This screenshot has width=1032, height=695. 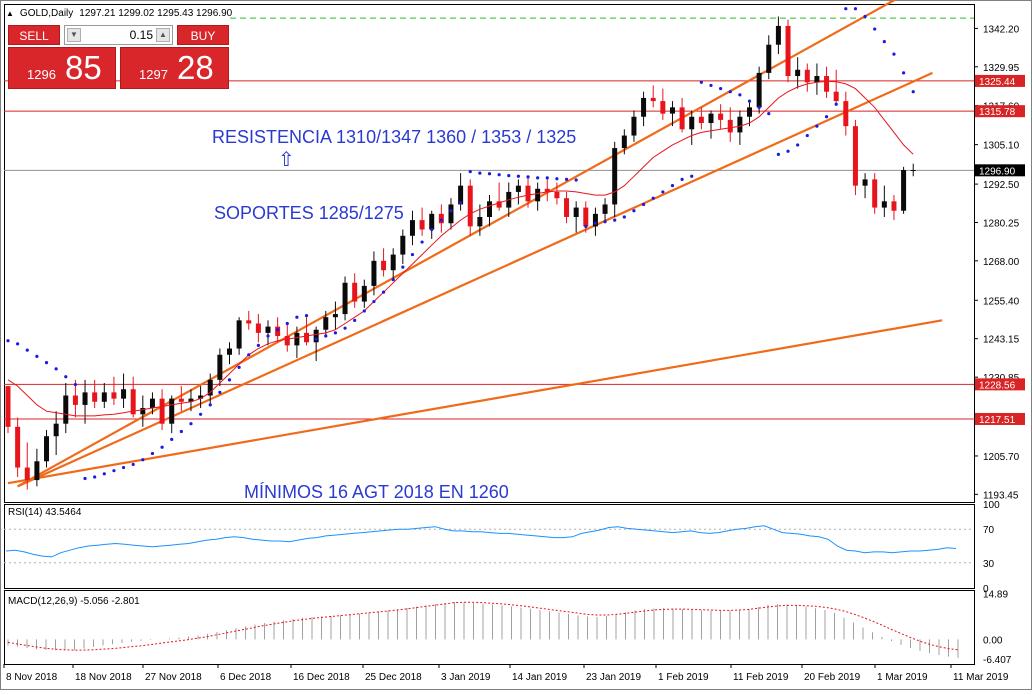 What do you see at coordinates (62, 68) in the screenshot?
I see `bid-price-button: 1296 85` at bounding box center [62, 68].